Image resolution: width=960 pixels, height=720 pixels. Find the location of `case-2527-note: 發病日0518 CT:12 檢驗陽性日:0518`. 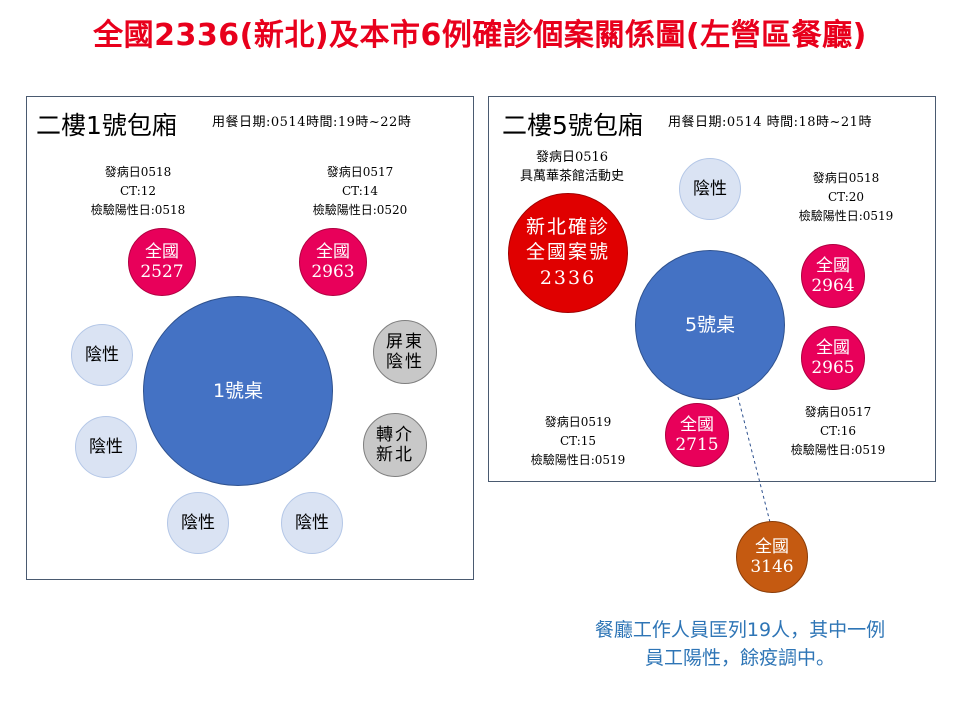

case-2527-note: 發病日0518 CT:12 檢驗陽性日:0518 is located at coordinates (138, 191).